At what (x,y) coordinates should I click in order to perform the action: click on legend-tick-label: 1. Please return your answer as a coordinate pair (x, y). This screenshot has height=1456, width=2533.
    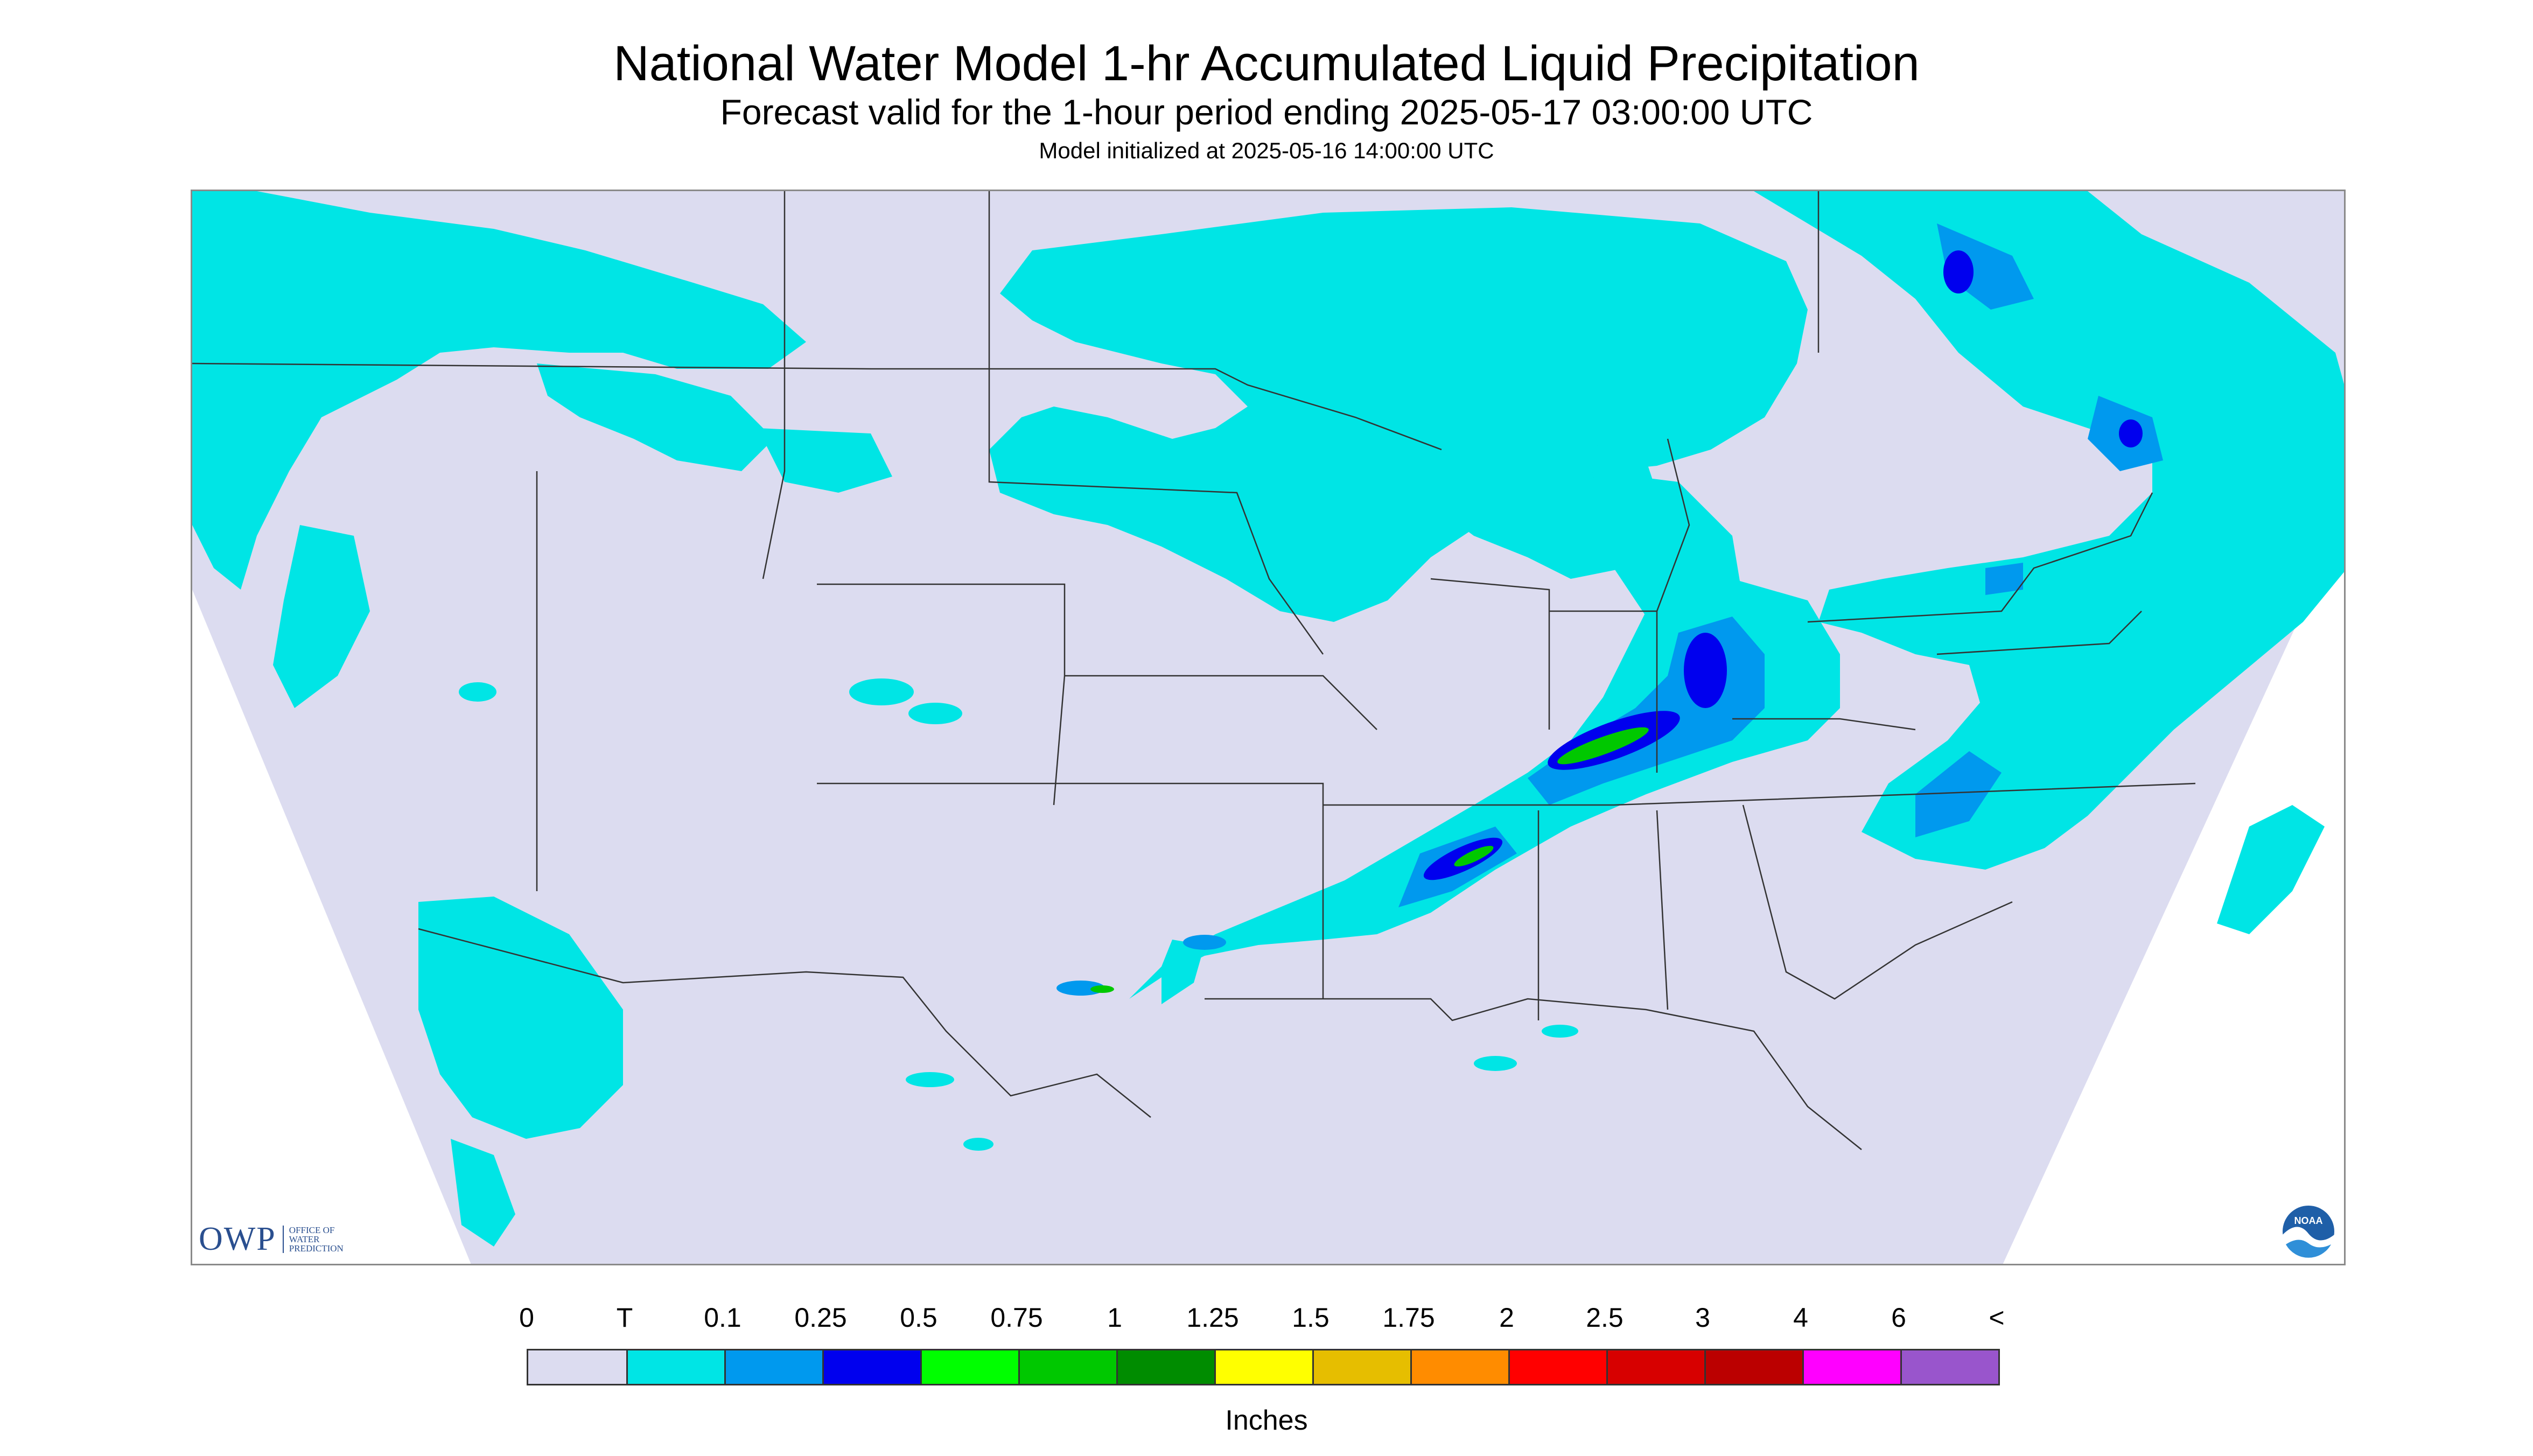
    Looking at the image, I should click on (1115, 1318).